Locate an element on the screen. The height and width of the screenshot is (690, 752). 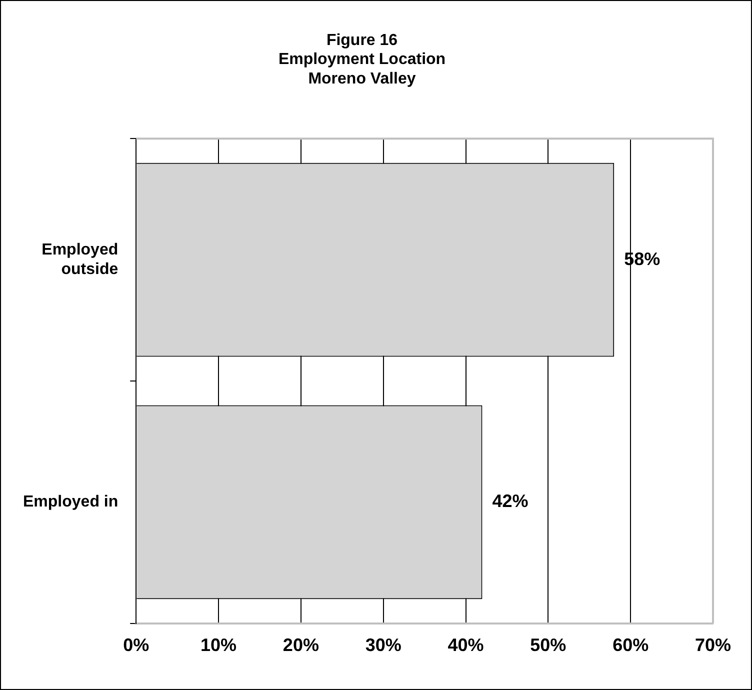
x-tick-label: 70% is located at coordinates (713, 645).